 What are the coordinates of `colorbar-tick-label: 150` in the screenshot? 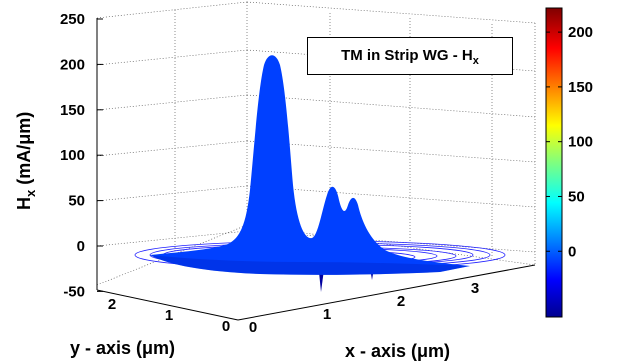 It's located at (580, 87).